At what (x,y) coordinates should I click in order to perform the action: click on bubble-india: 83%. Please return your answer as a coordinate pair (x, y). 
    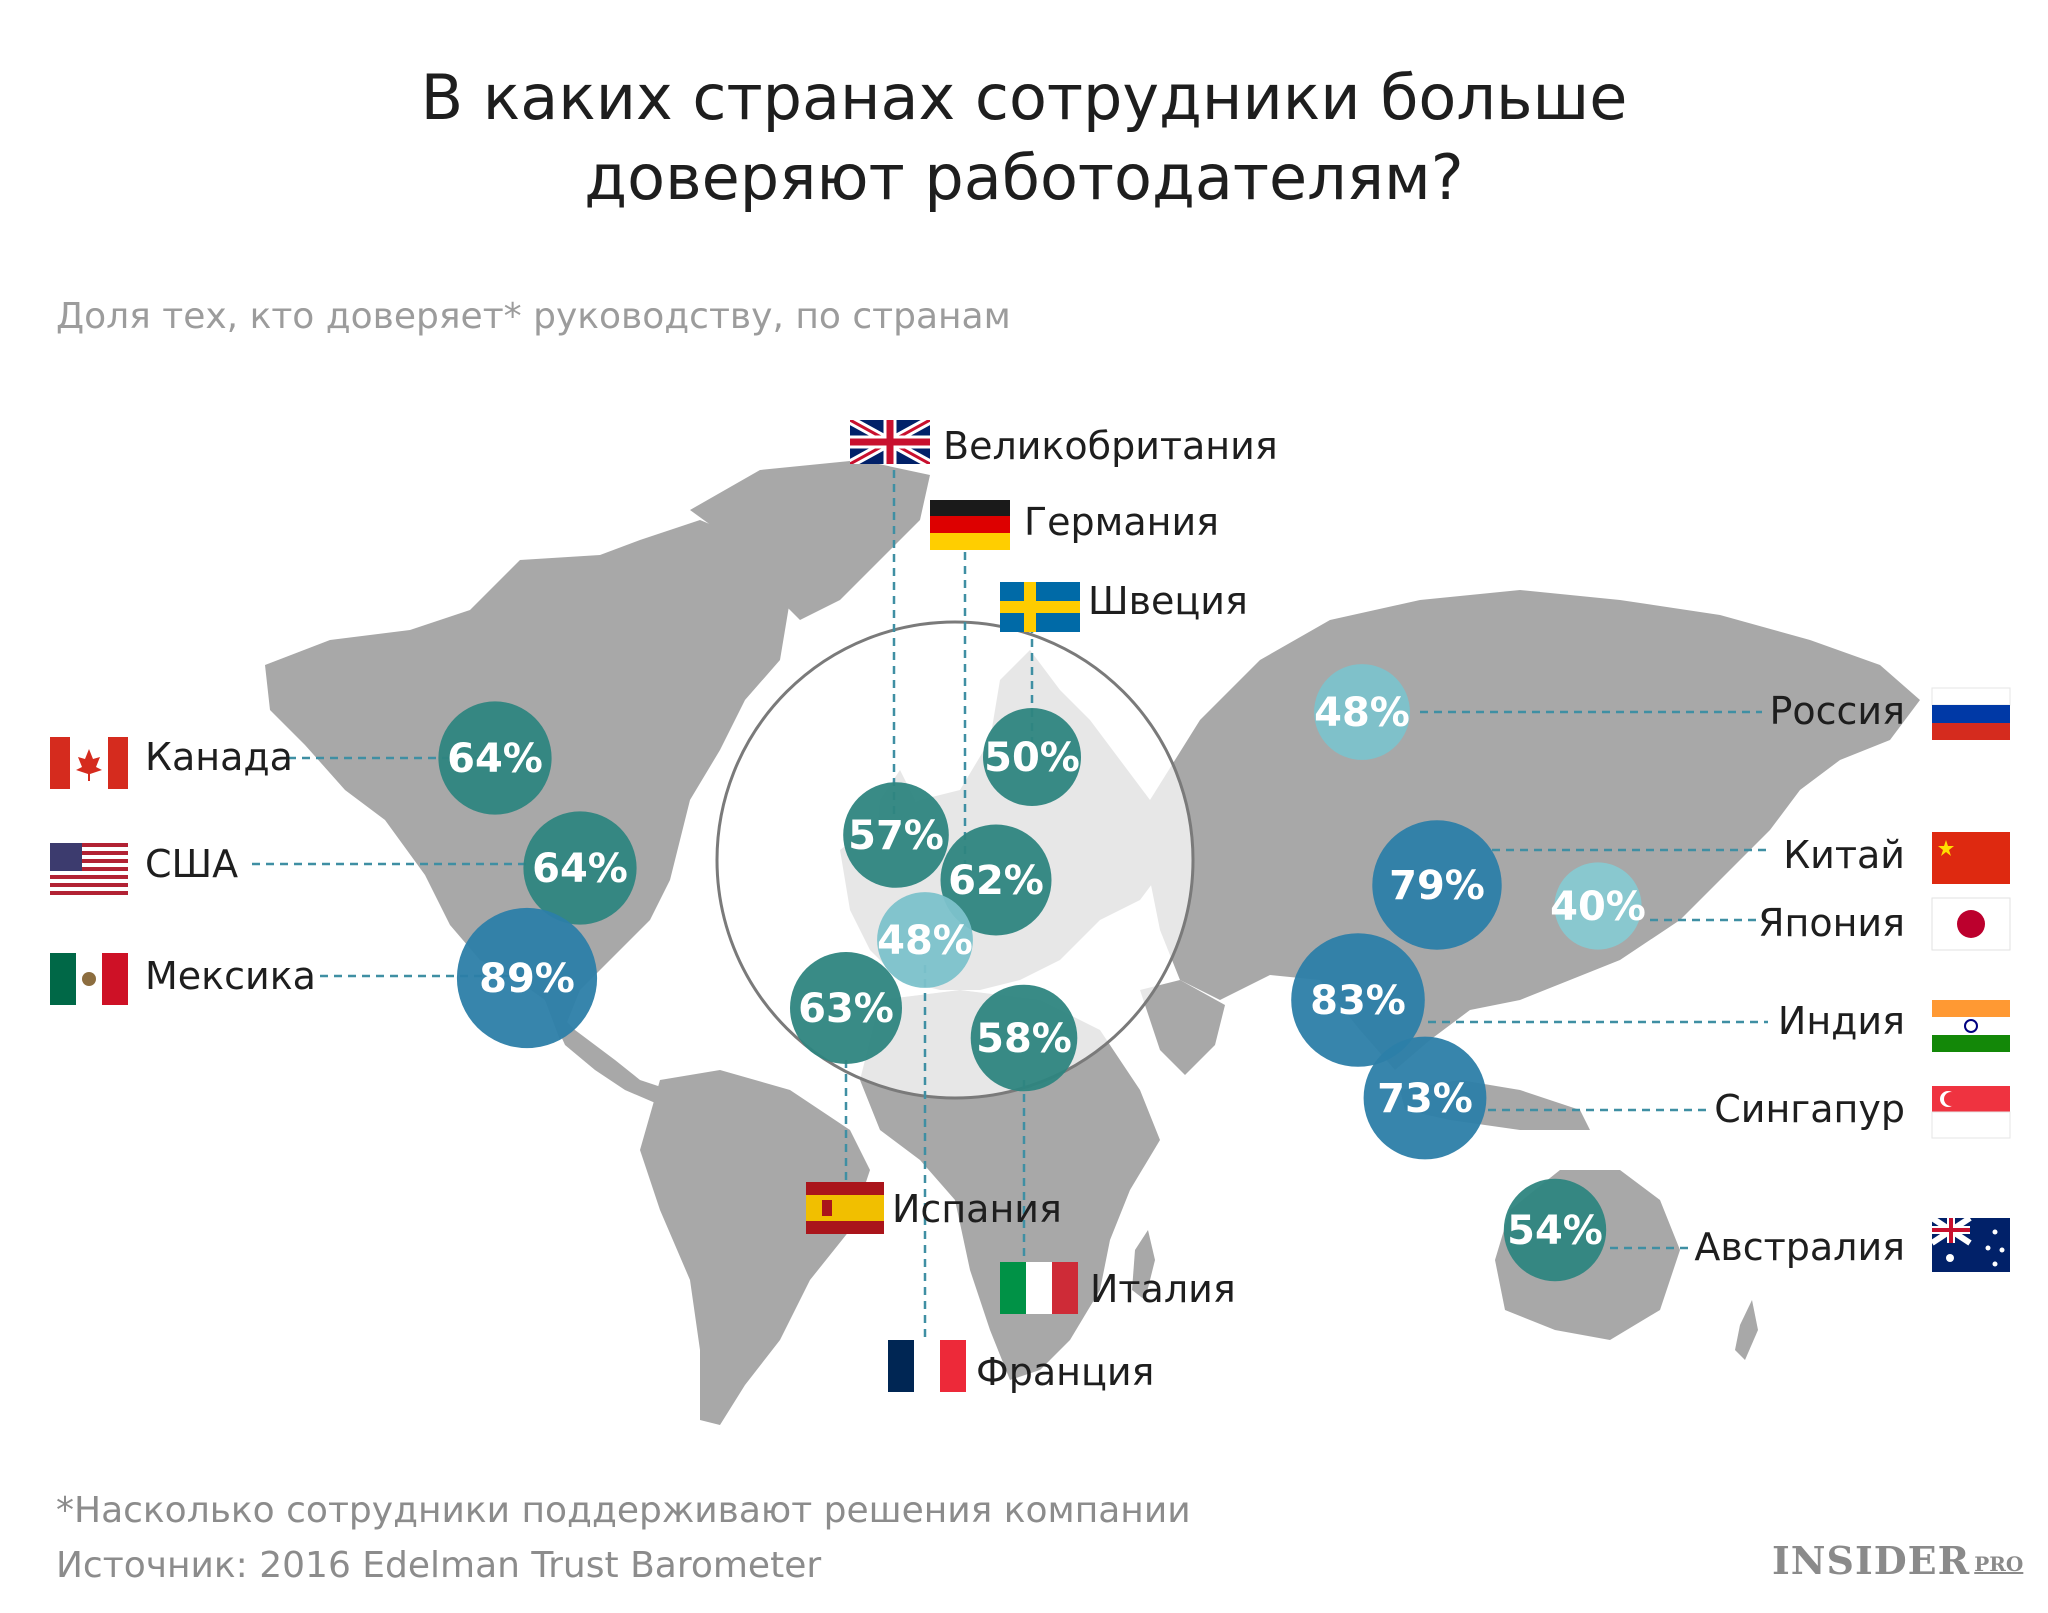
    Looking at the image, I should click on (1358, 1000).